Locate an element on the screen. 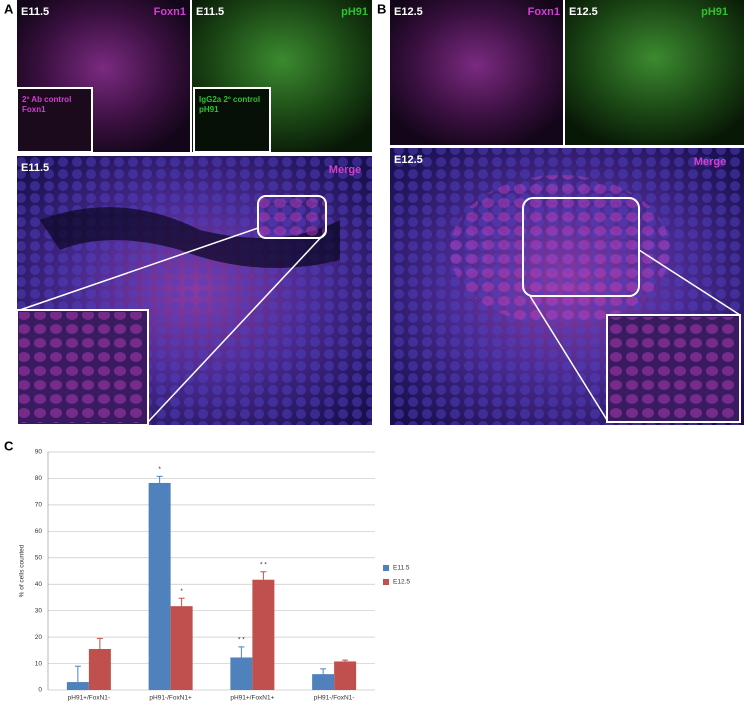 The width and height of the screenshot is (744, 704). inset-label: IgG2a 2º control is located at coordinates (229, 99).